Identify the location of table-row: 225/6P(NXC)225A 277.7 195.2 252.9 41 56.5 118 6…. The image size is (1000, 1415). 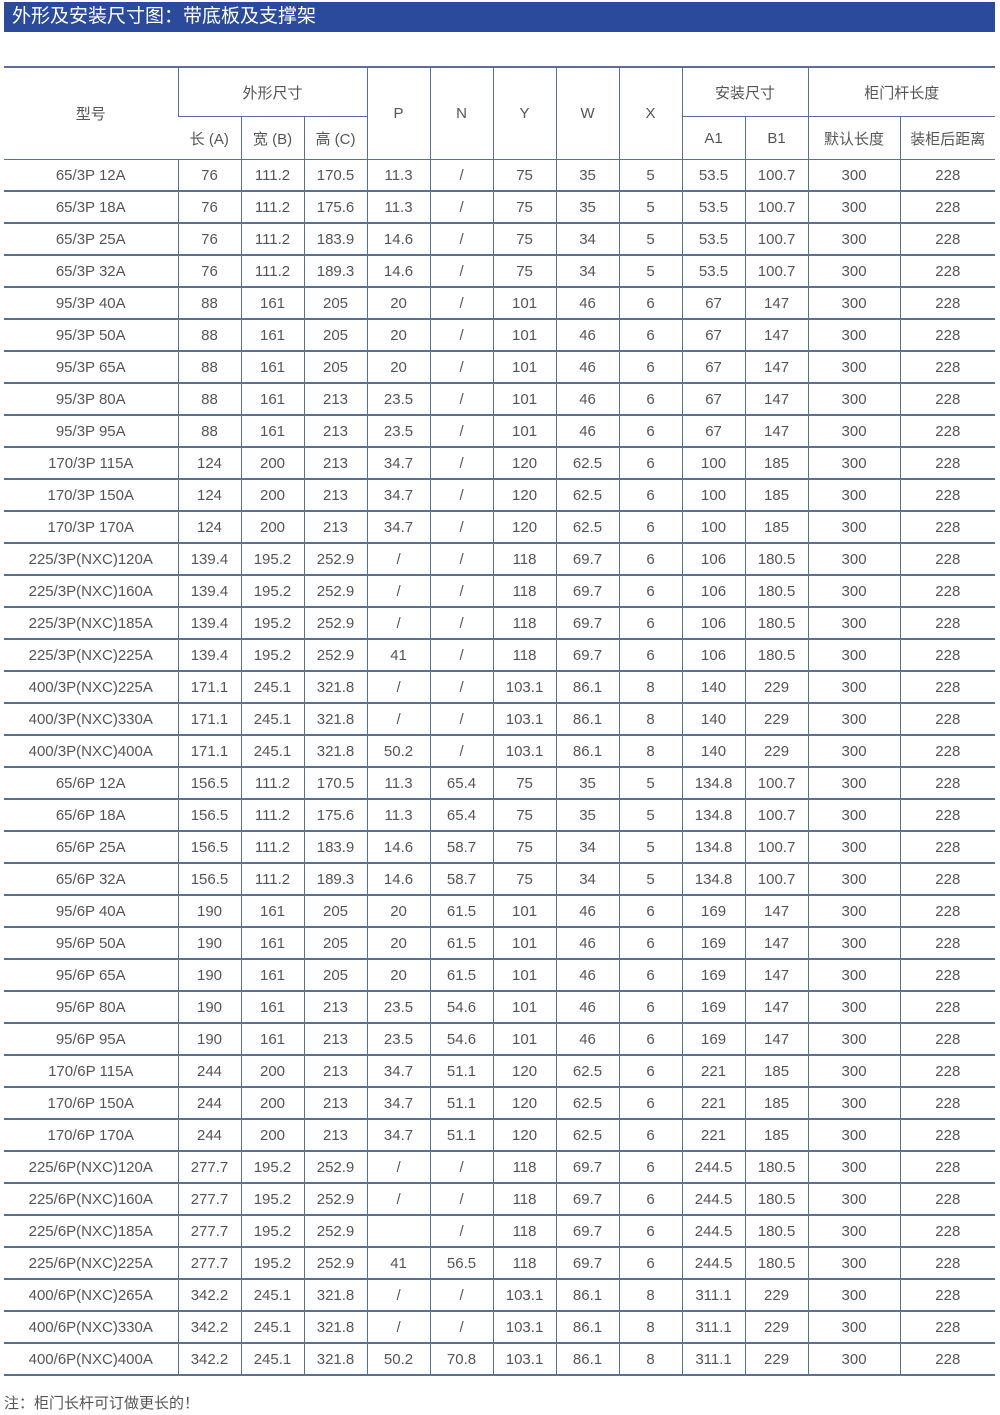
(500, 1263).